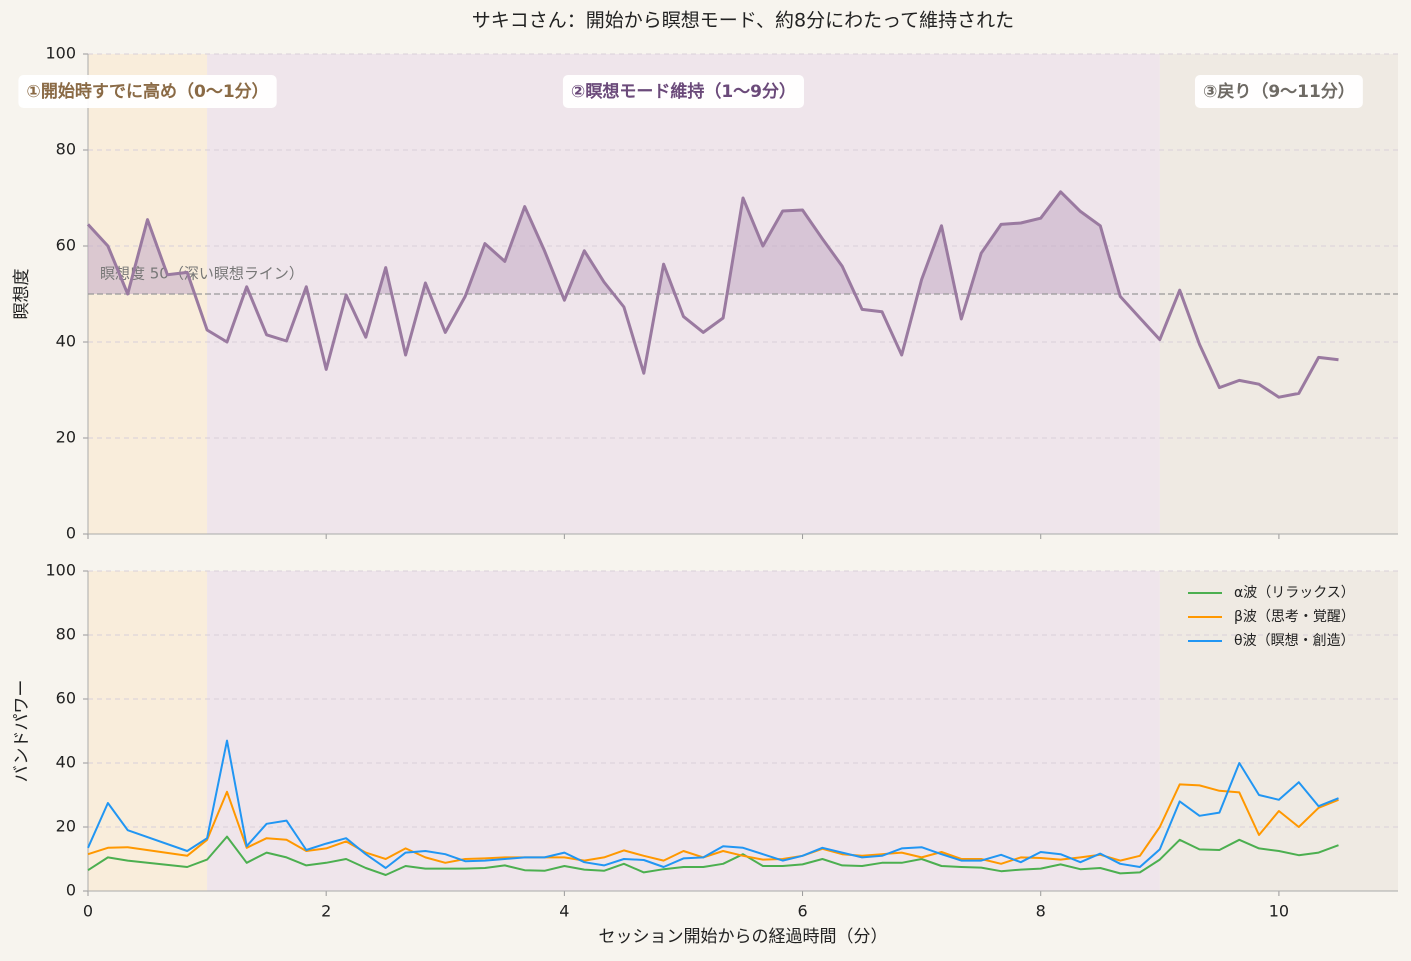 Image resolution: width=1411 pixels, height=961 pixels. What do you see at coordinates (802, 911) in the screenshot?
I see `x-tick-label: 6` at bounding box center [802, 911].